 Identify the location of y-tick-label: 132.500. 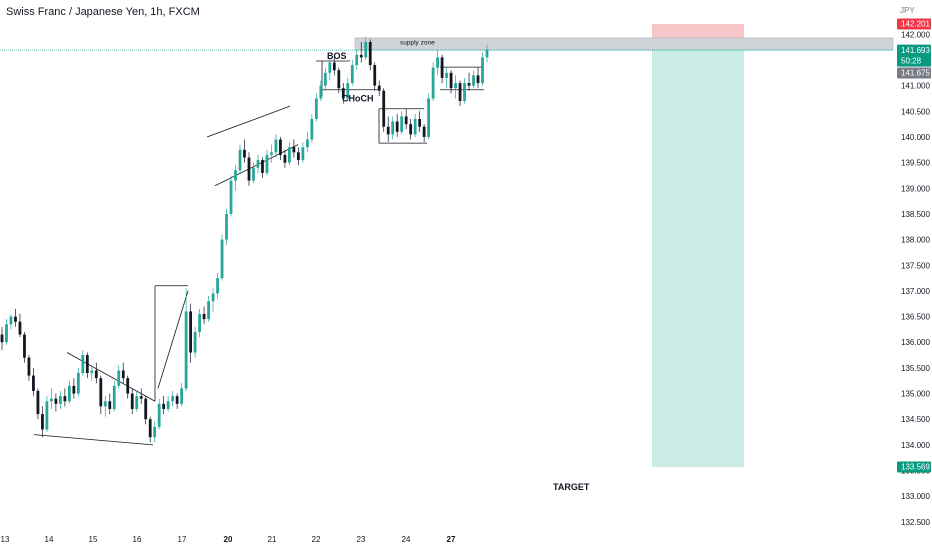
(915, 522).